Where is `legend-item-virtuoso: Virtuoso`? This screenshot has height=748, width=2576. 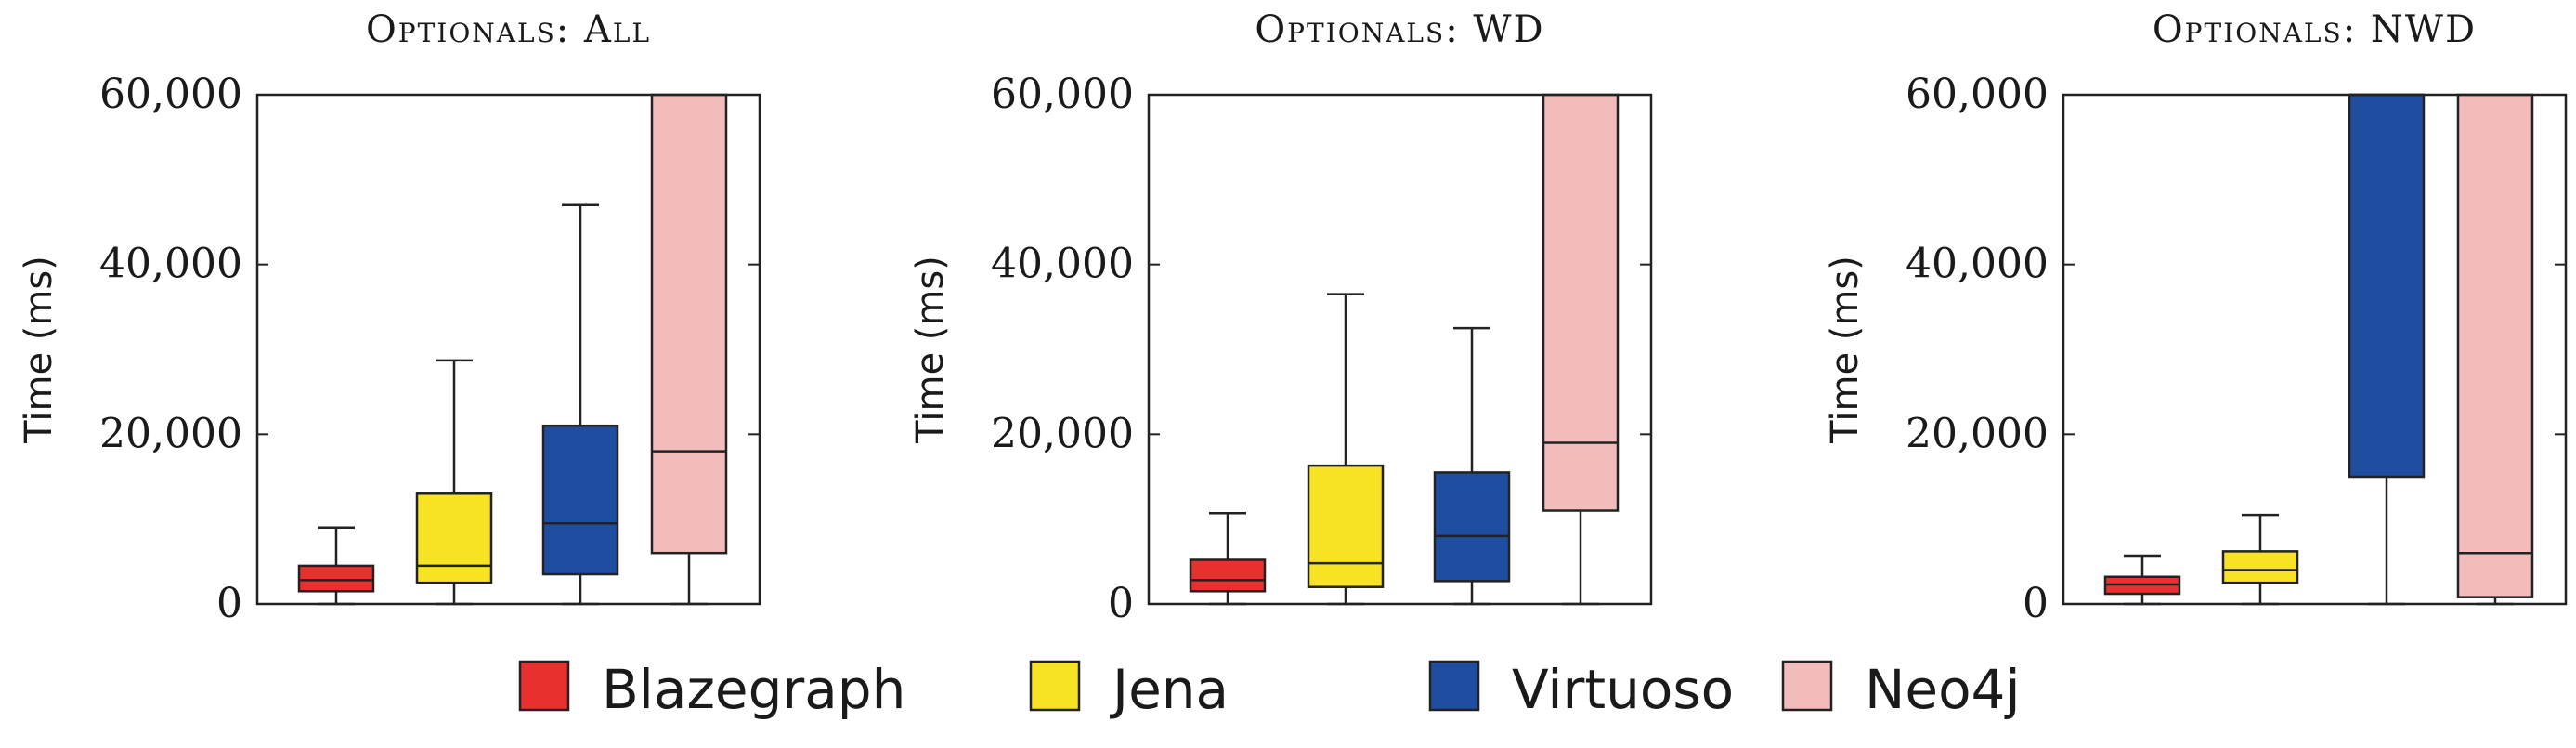 legend-item-virtuoso: Virtuoso is located at coordinates (1581, 689).